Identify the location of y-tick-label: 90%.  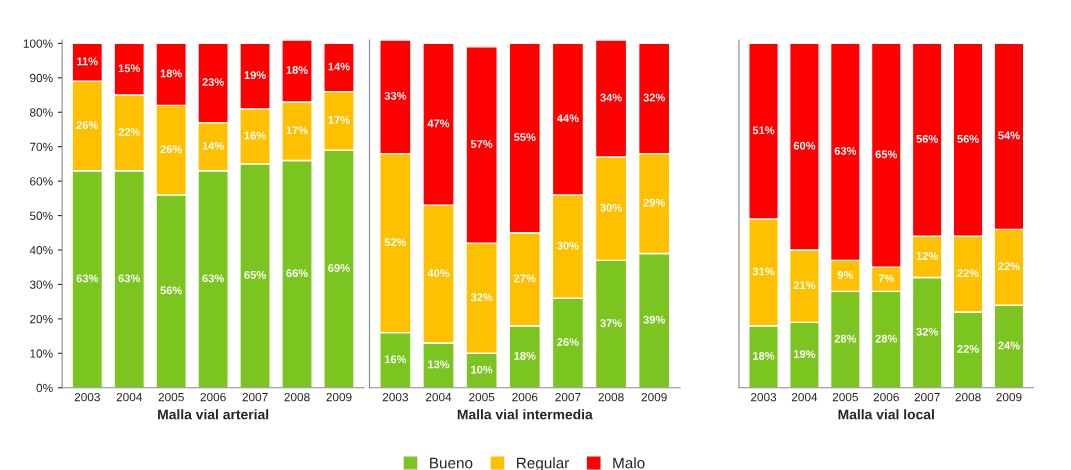
(41, 78).